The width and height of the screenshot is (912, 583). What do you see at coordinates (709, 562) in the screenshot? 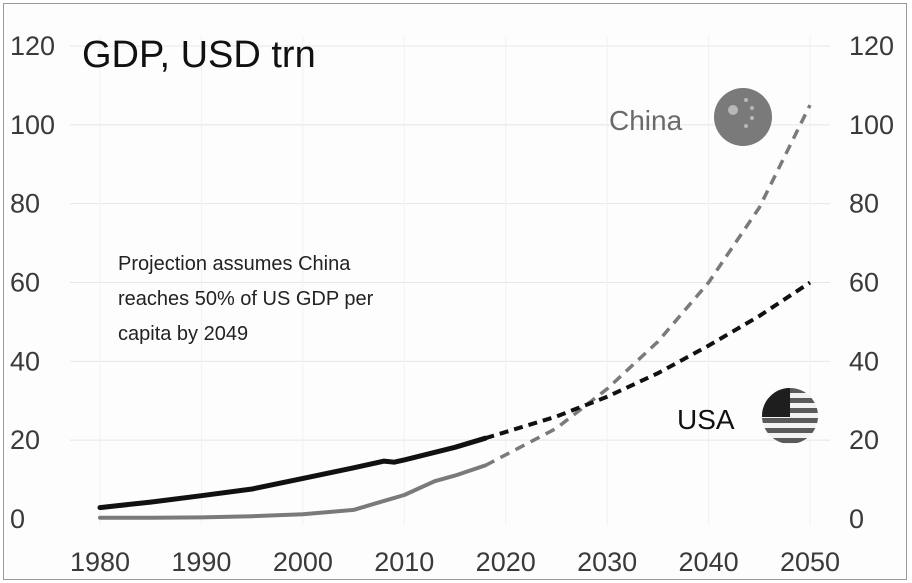
I see `x-tick-2040: 2040` at bounding box center [709, 562].